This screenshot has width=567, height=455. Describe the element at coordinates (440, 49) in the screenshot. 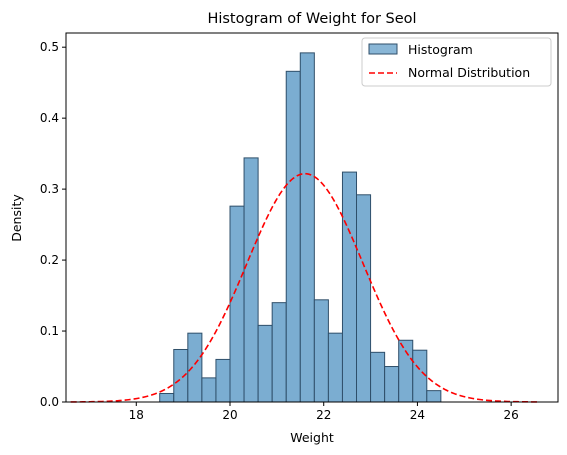

I see `legend-histogram-label: Histogram` at that location.